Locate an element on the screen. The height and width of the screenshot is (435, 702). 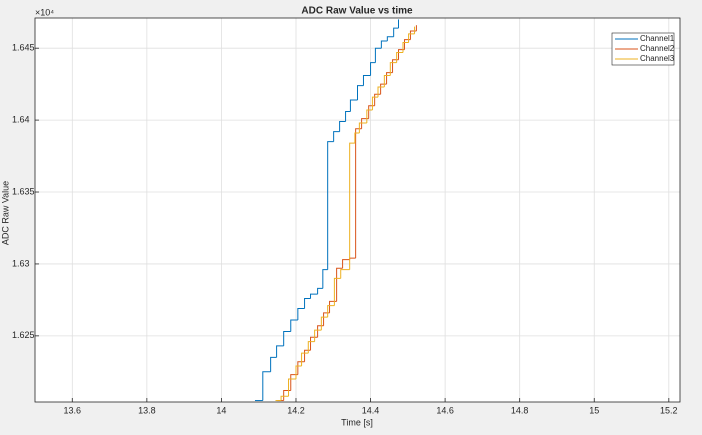
y-multiplier: ×10⁴ is located at coordinates (44, 12).